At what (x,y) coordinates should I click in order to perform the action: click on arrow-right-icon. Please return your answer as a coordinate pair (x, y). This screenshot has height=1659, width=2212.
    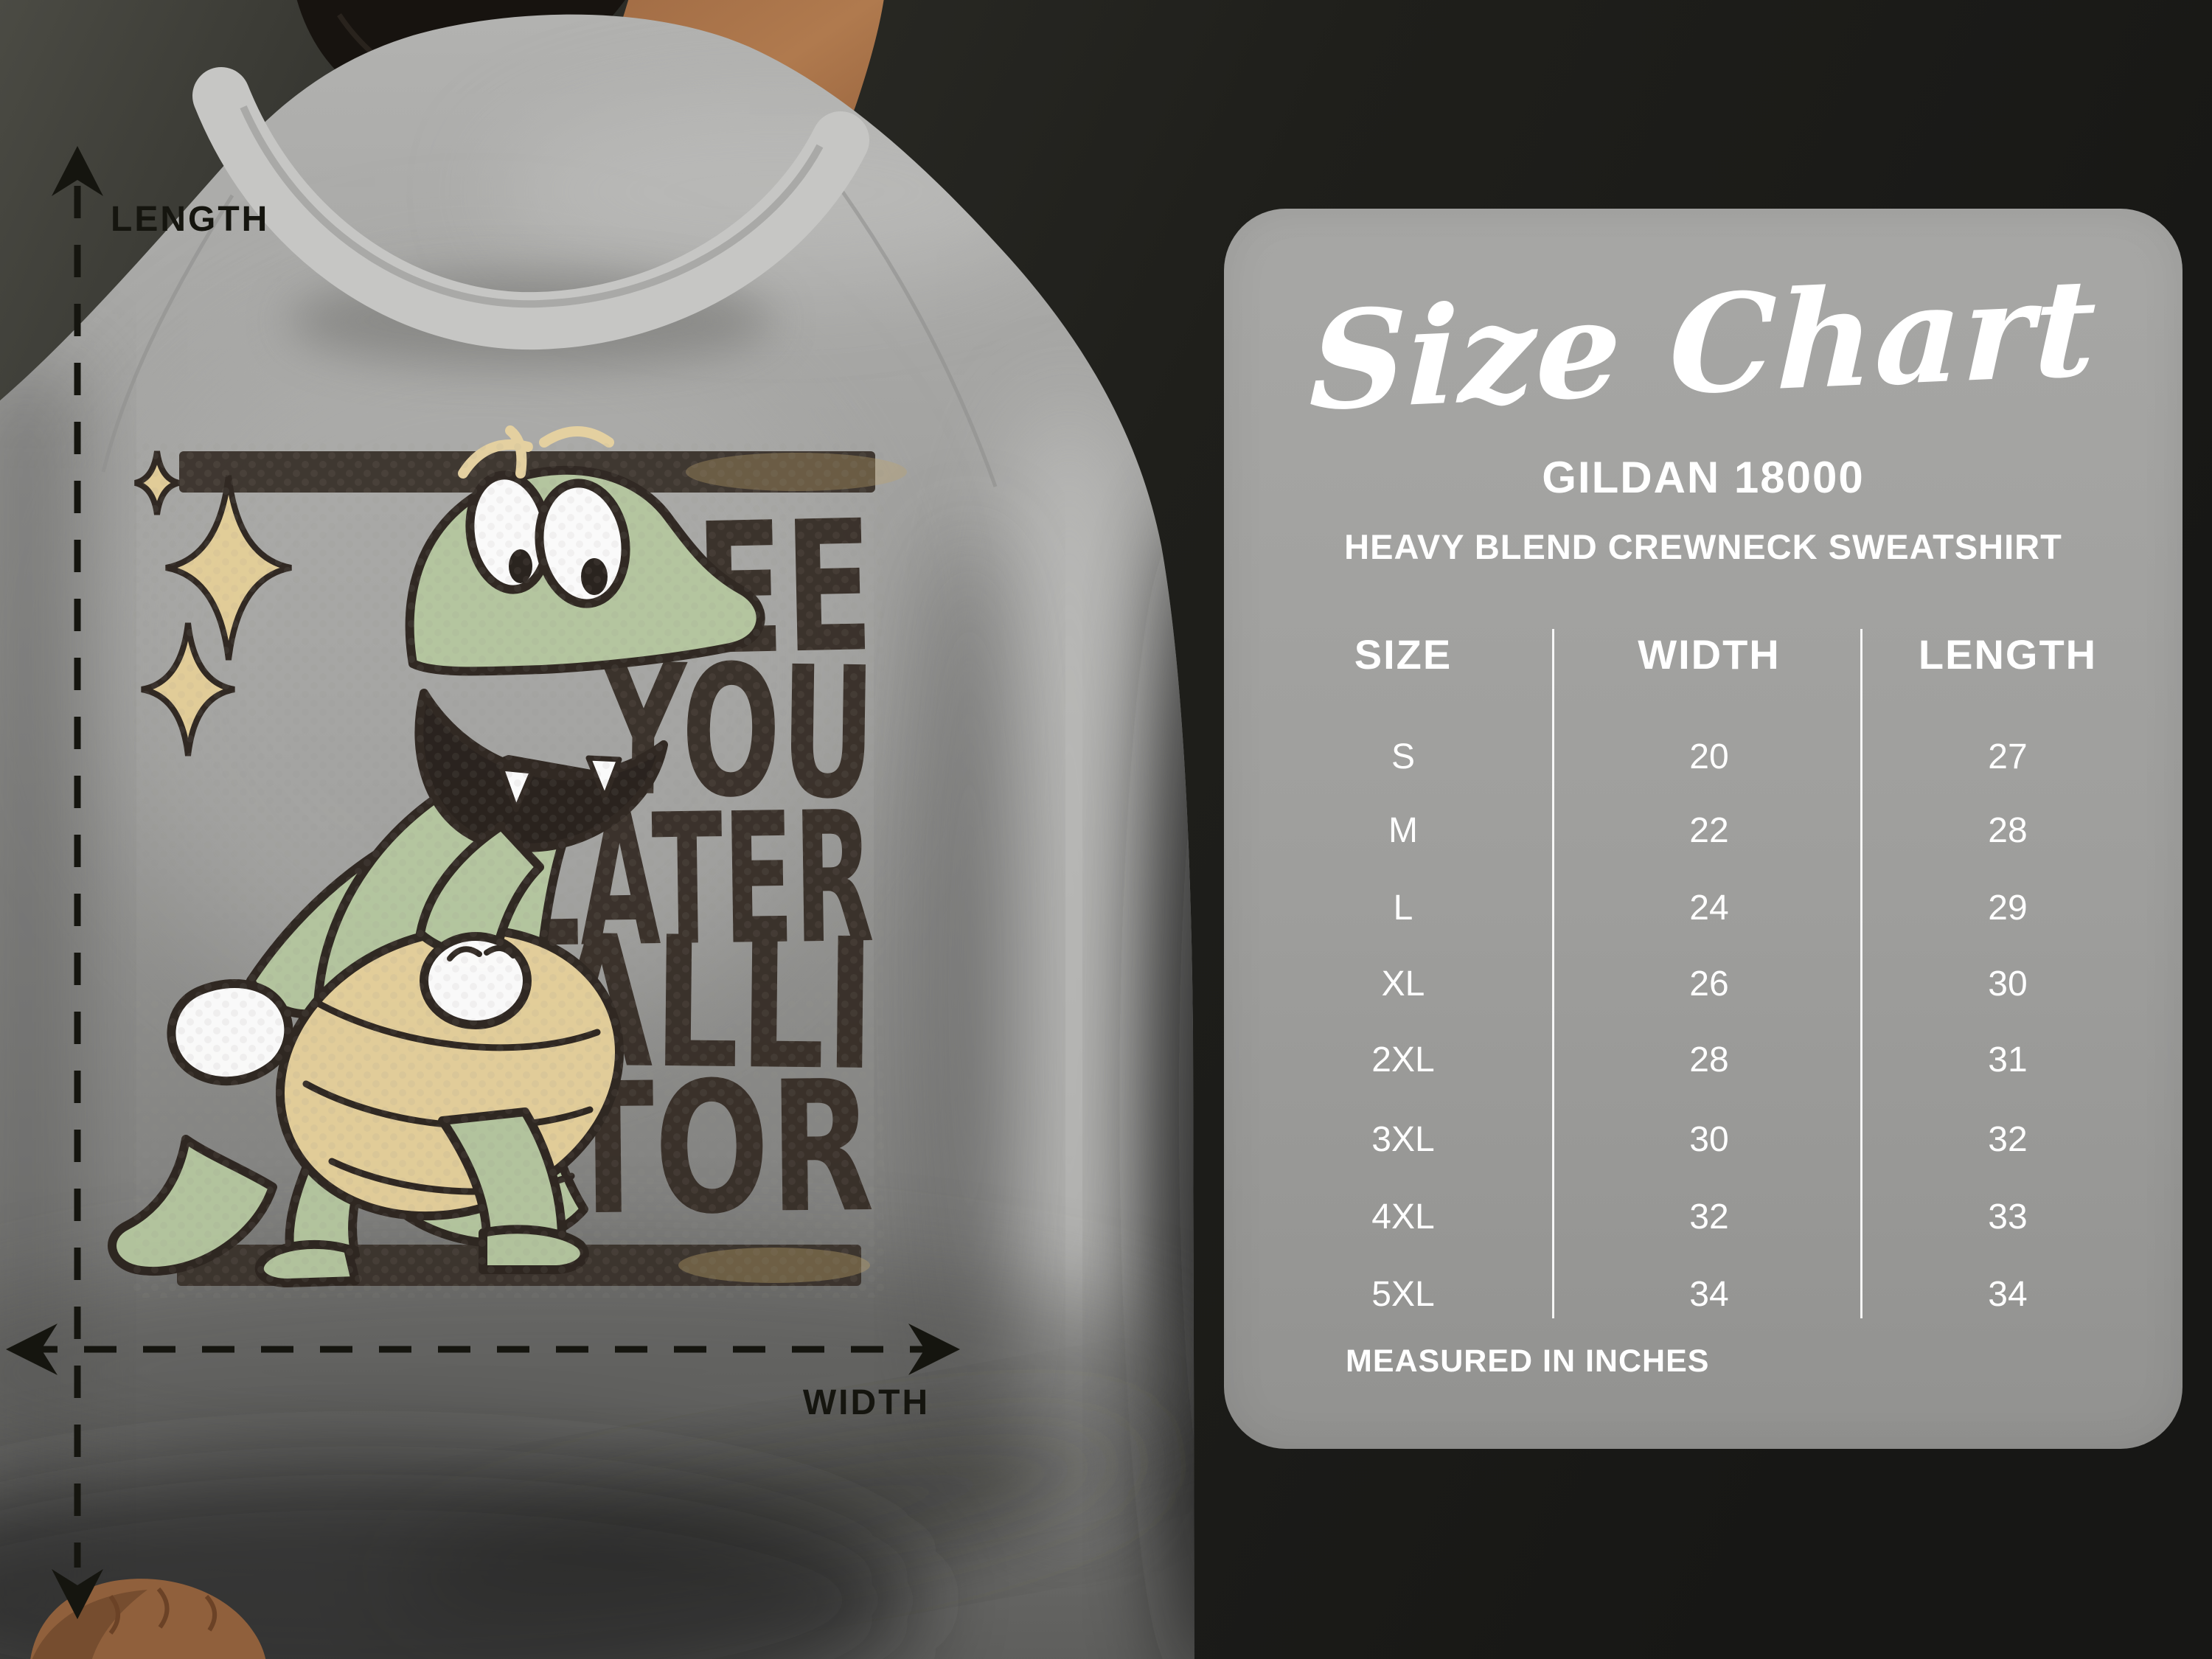
    Looking at the image, I should click on (934, 1349).